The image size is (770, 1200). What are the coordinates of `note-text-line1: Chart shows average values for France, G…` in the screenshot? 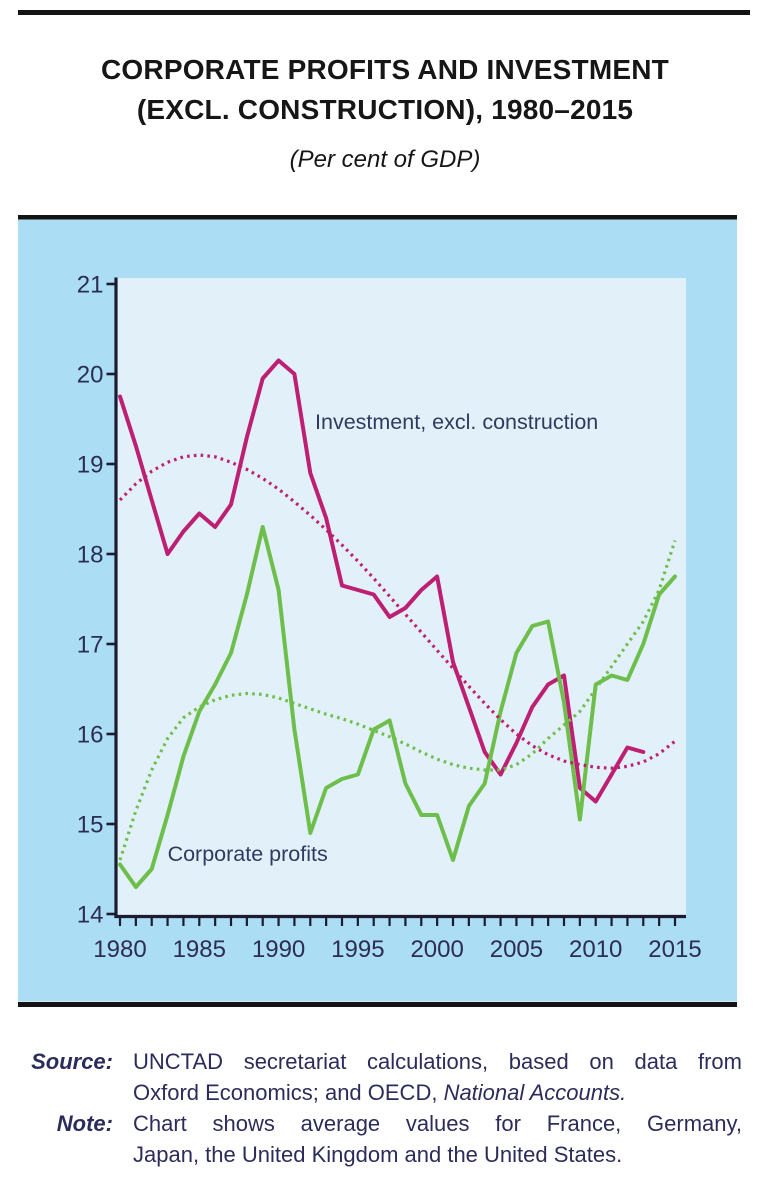 It's located at (437, 1123).